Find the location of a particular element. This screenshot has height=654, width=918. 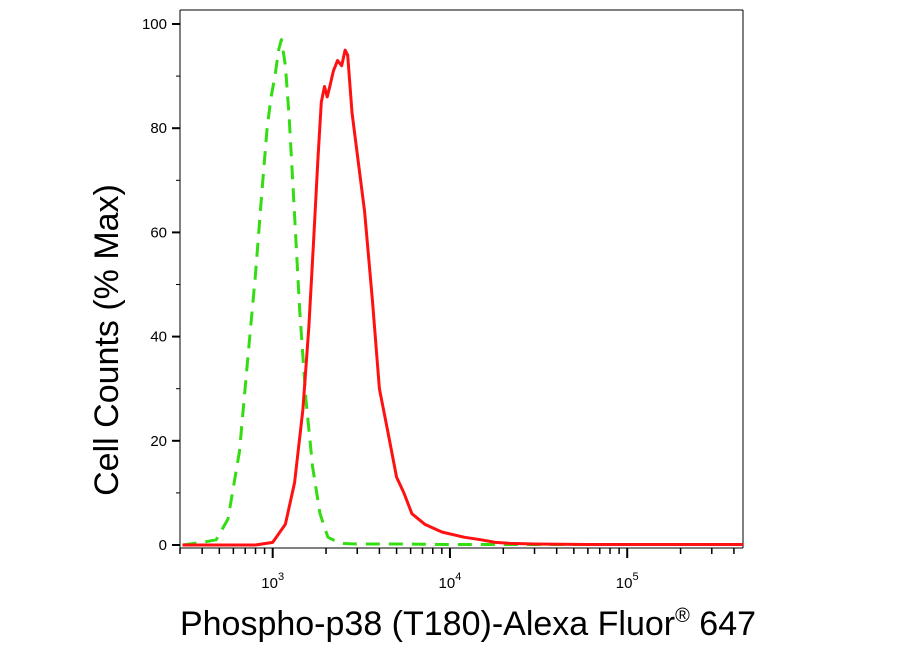

x-tick-label: 10⁴ is located at coordinates (450, 581).